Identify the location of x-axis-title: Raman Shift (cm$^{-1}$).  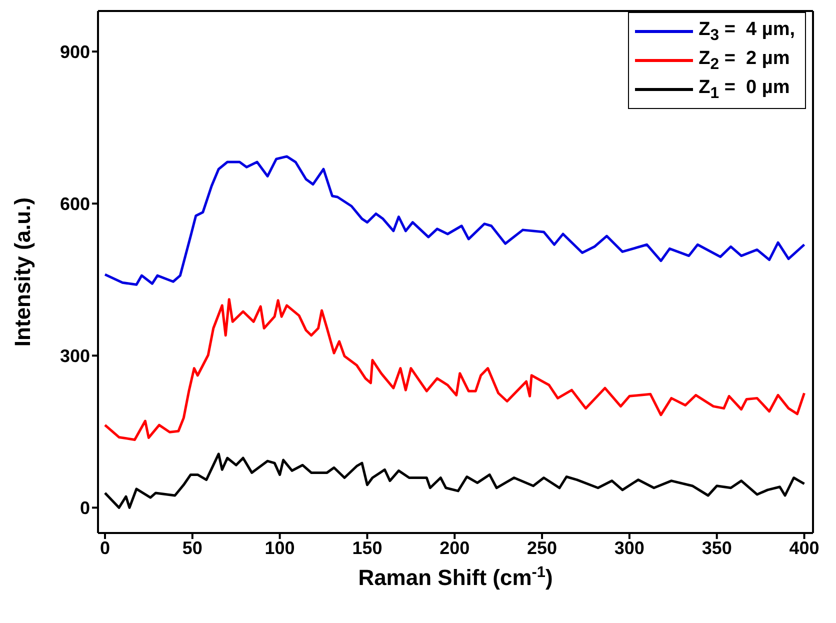
(455, 577).